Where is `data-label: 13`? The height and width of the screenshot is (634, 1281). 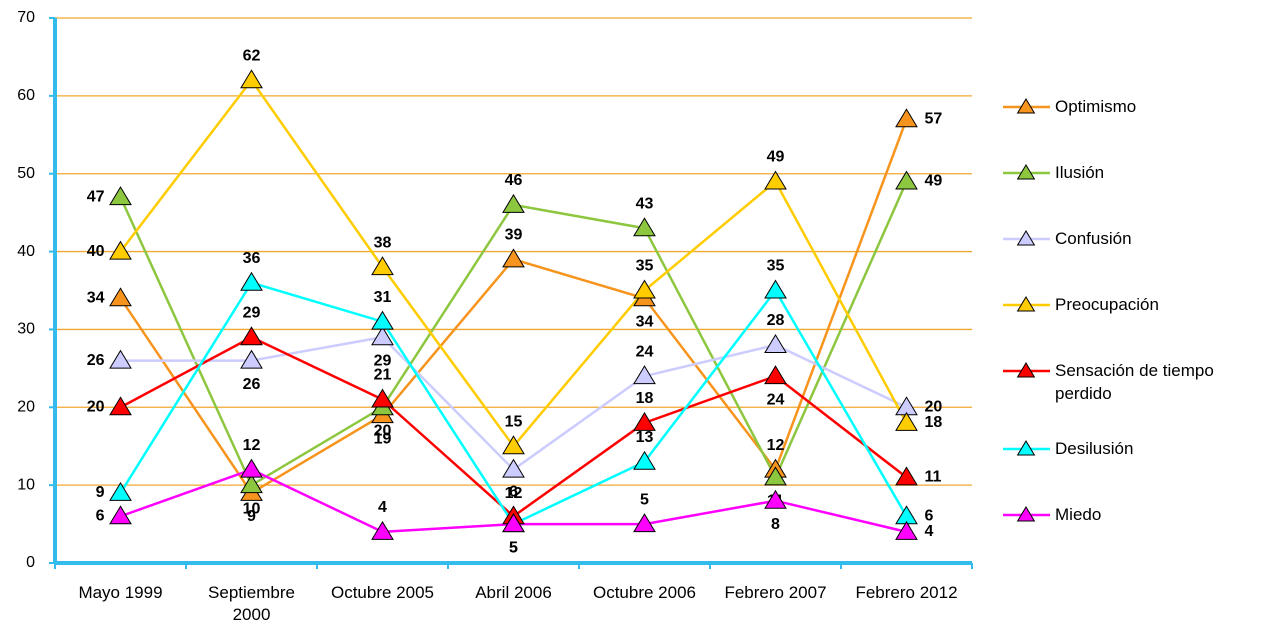 data-label: 13 is located at coordinates (645, 437).